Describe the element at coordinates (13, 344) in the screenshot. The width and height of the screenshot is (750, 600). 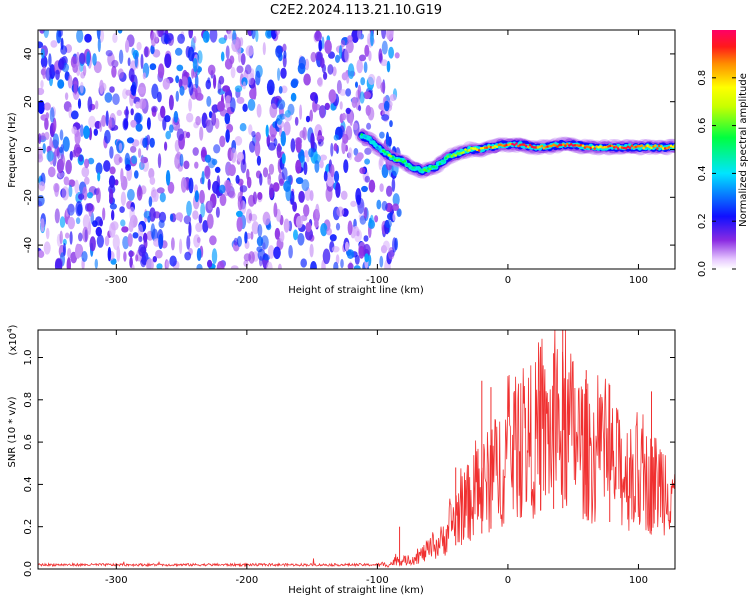
I see `snr-multiplier-base: (x10` at that location.